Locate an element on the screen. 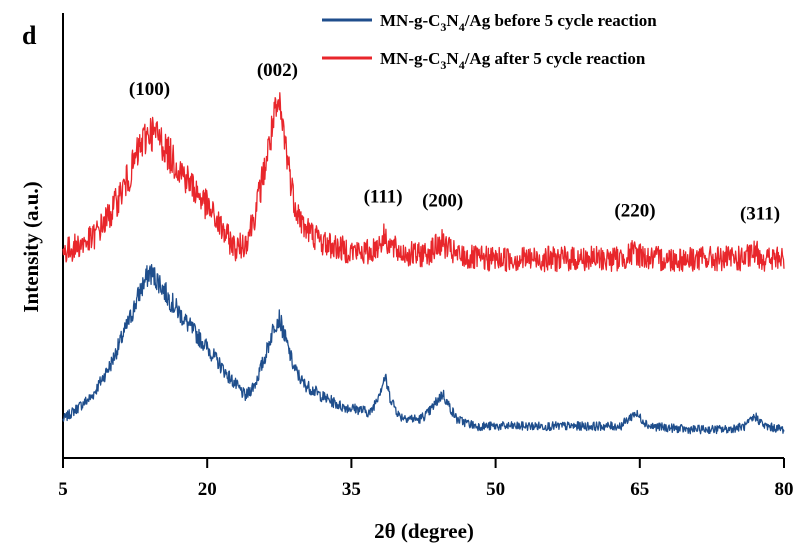 The height and width of the screenshot is (553, 808). x-tick-label: 50 is located at coordinates (495, 489).